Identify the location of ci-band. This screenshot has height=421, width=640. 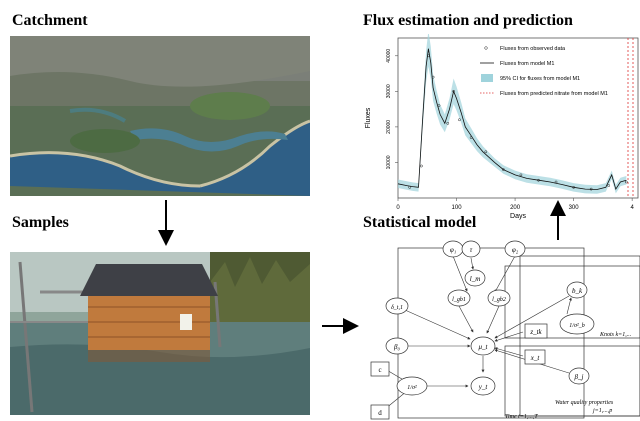
(512, 114).